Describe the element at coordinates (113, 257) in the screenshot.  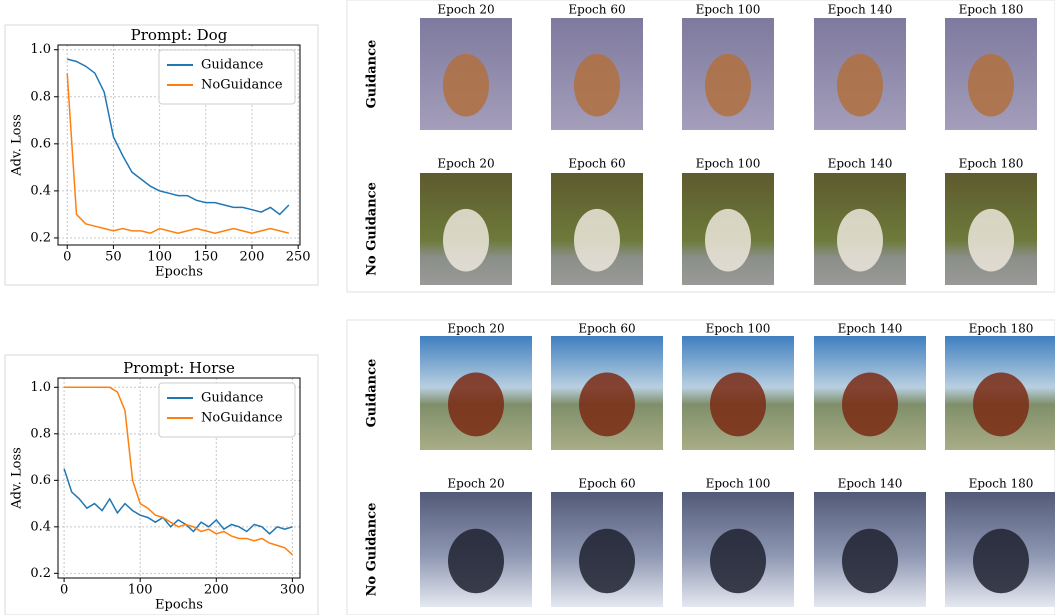
I see `x-tick-label: 50` at that location.